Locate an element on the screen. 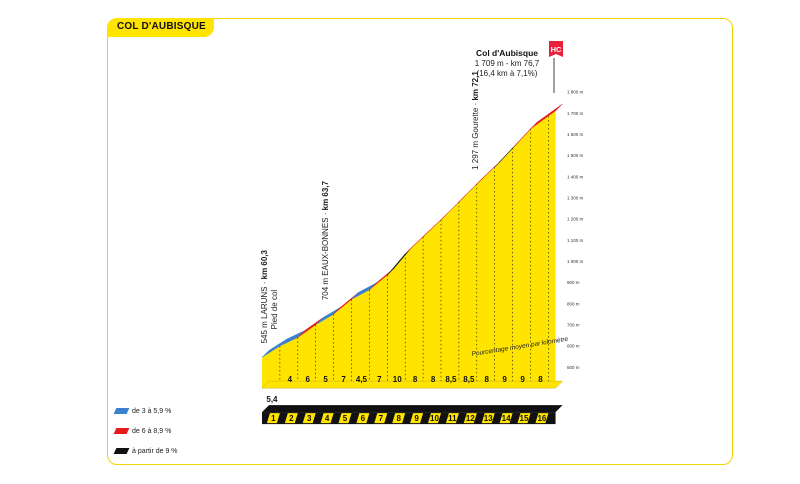 The width and height of the screenshot is (800, 484). gradient-labels: 5,4 4 6 5 7 4,5 7 10 8 8 8,5 8,5 8 9 9 8 is located at coordinates (404, 389).